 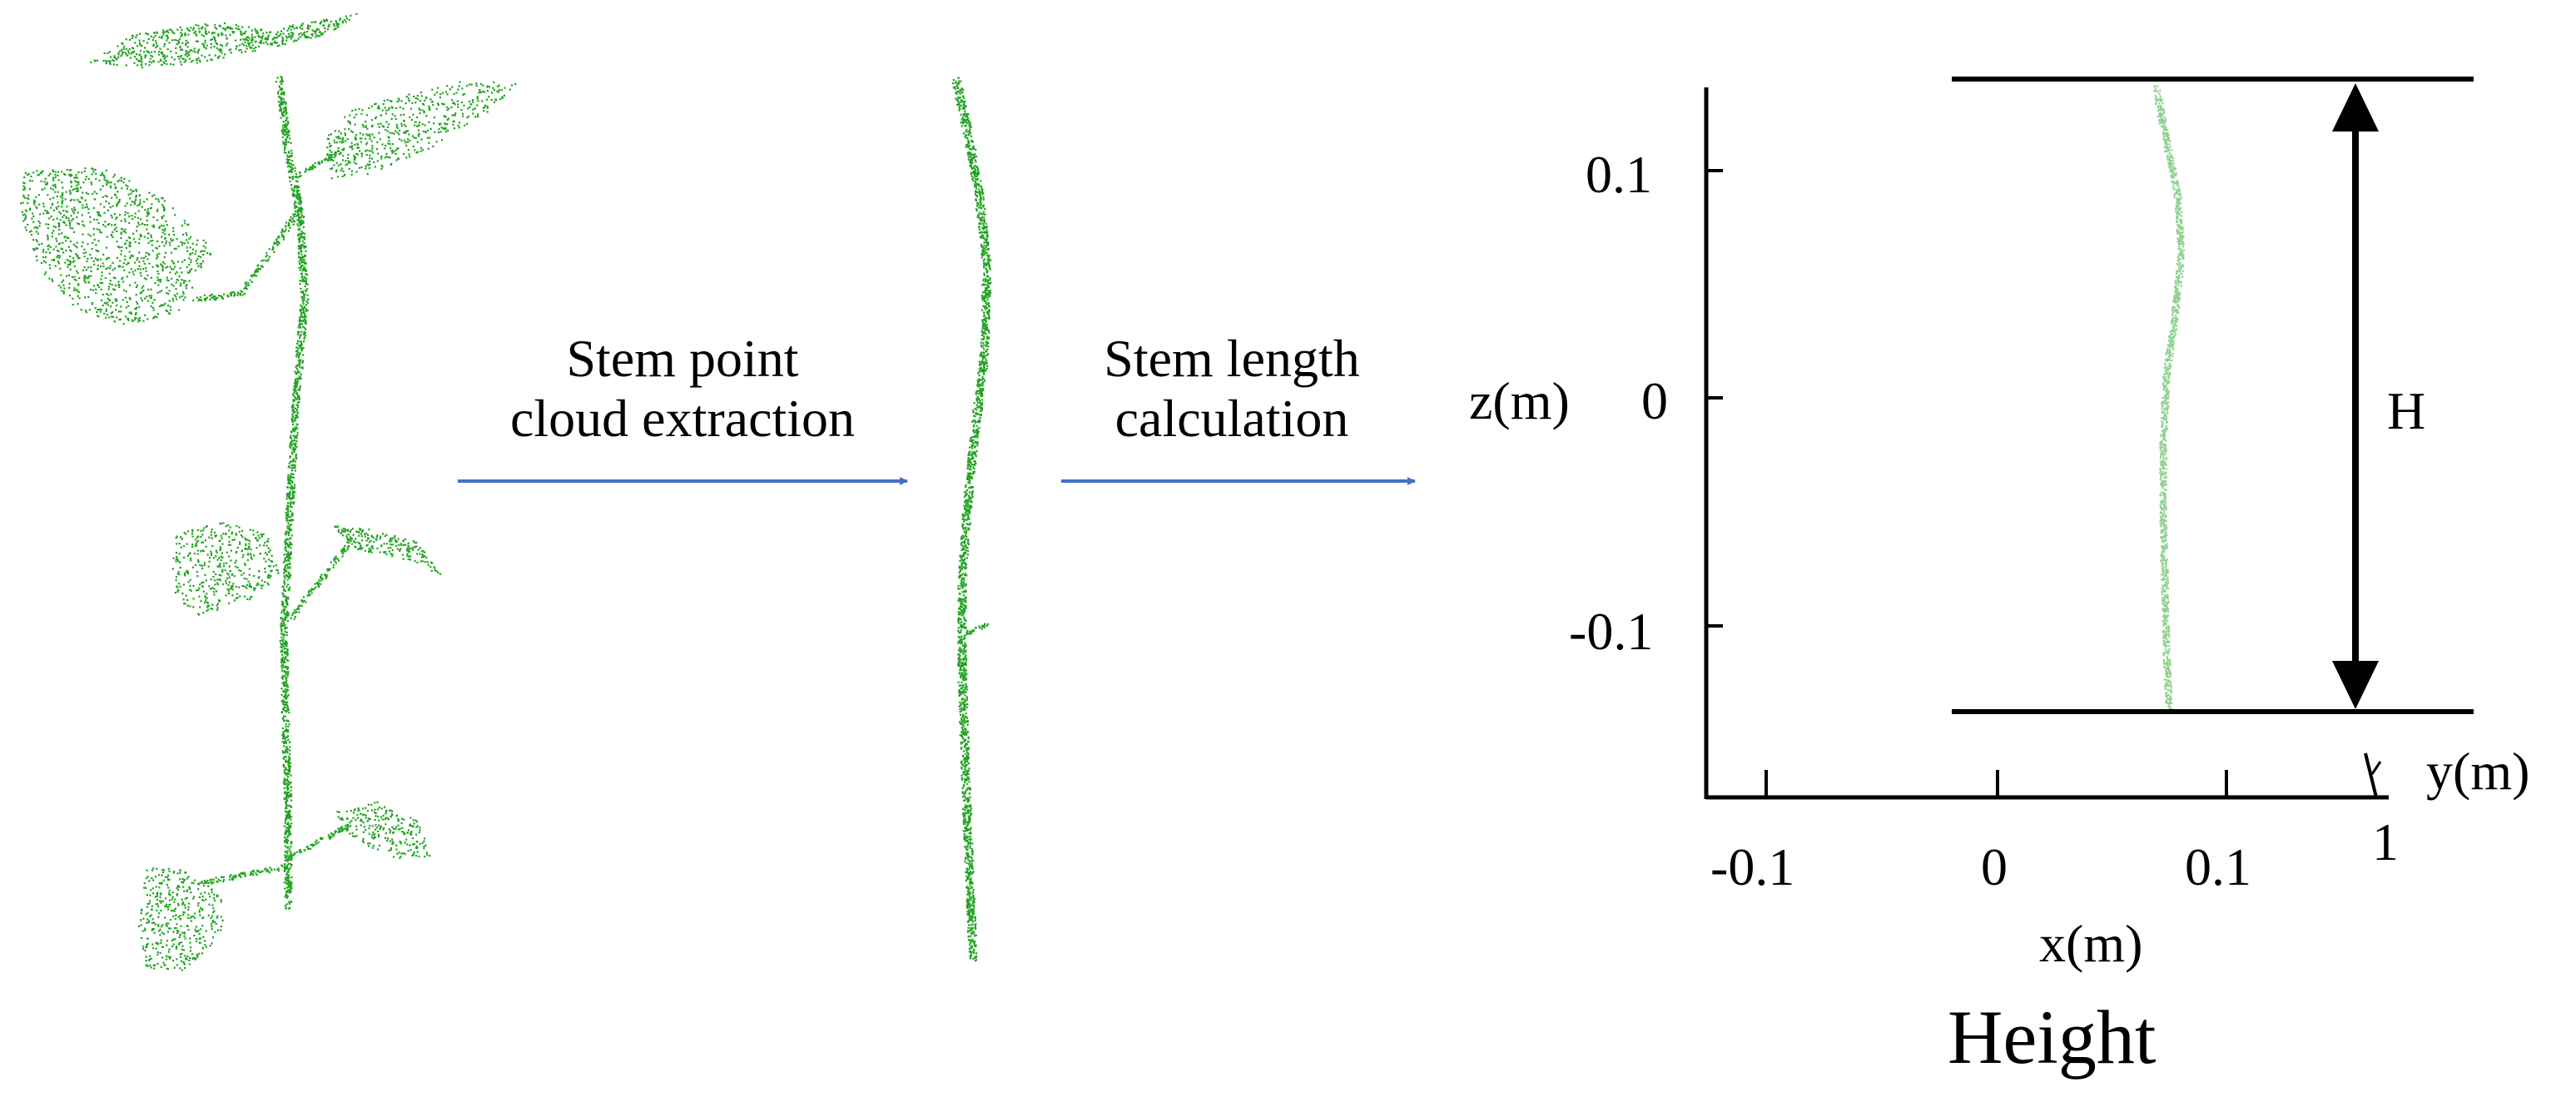 What do you see at coordinates (1231, 418) in the screenshot?
I see `step-label-calculation-line2: calculation` at bounding box center [1231, 418].